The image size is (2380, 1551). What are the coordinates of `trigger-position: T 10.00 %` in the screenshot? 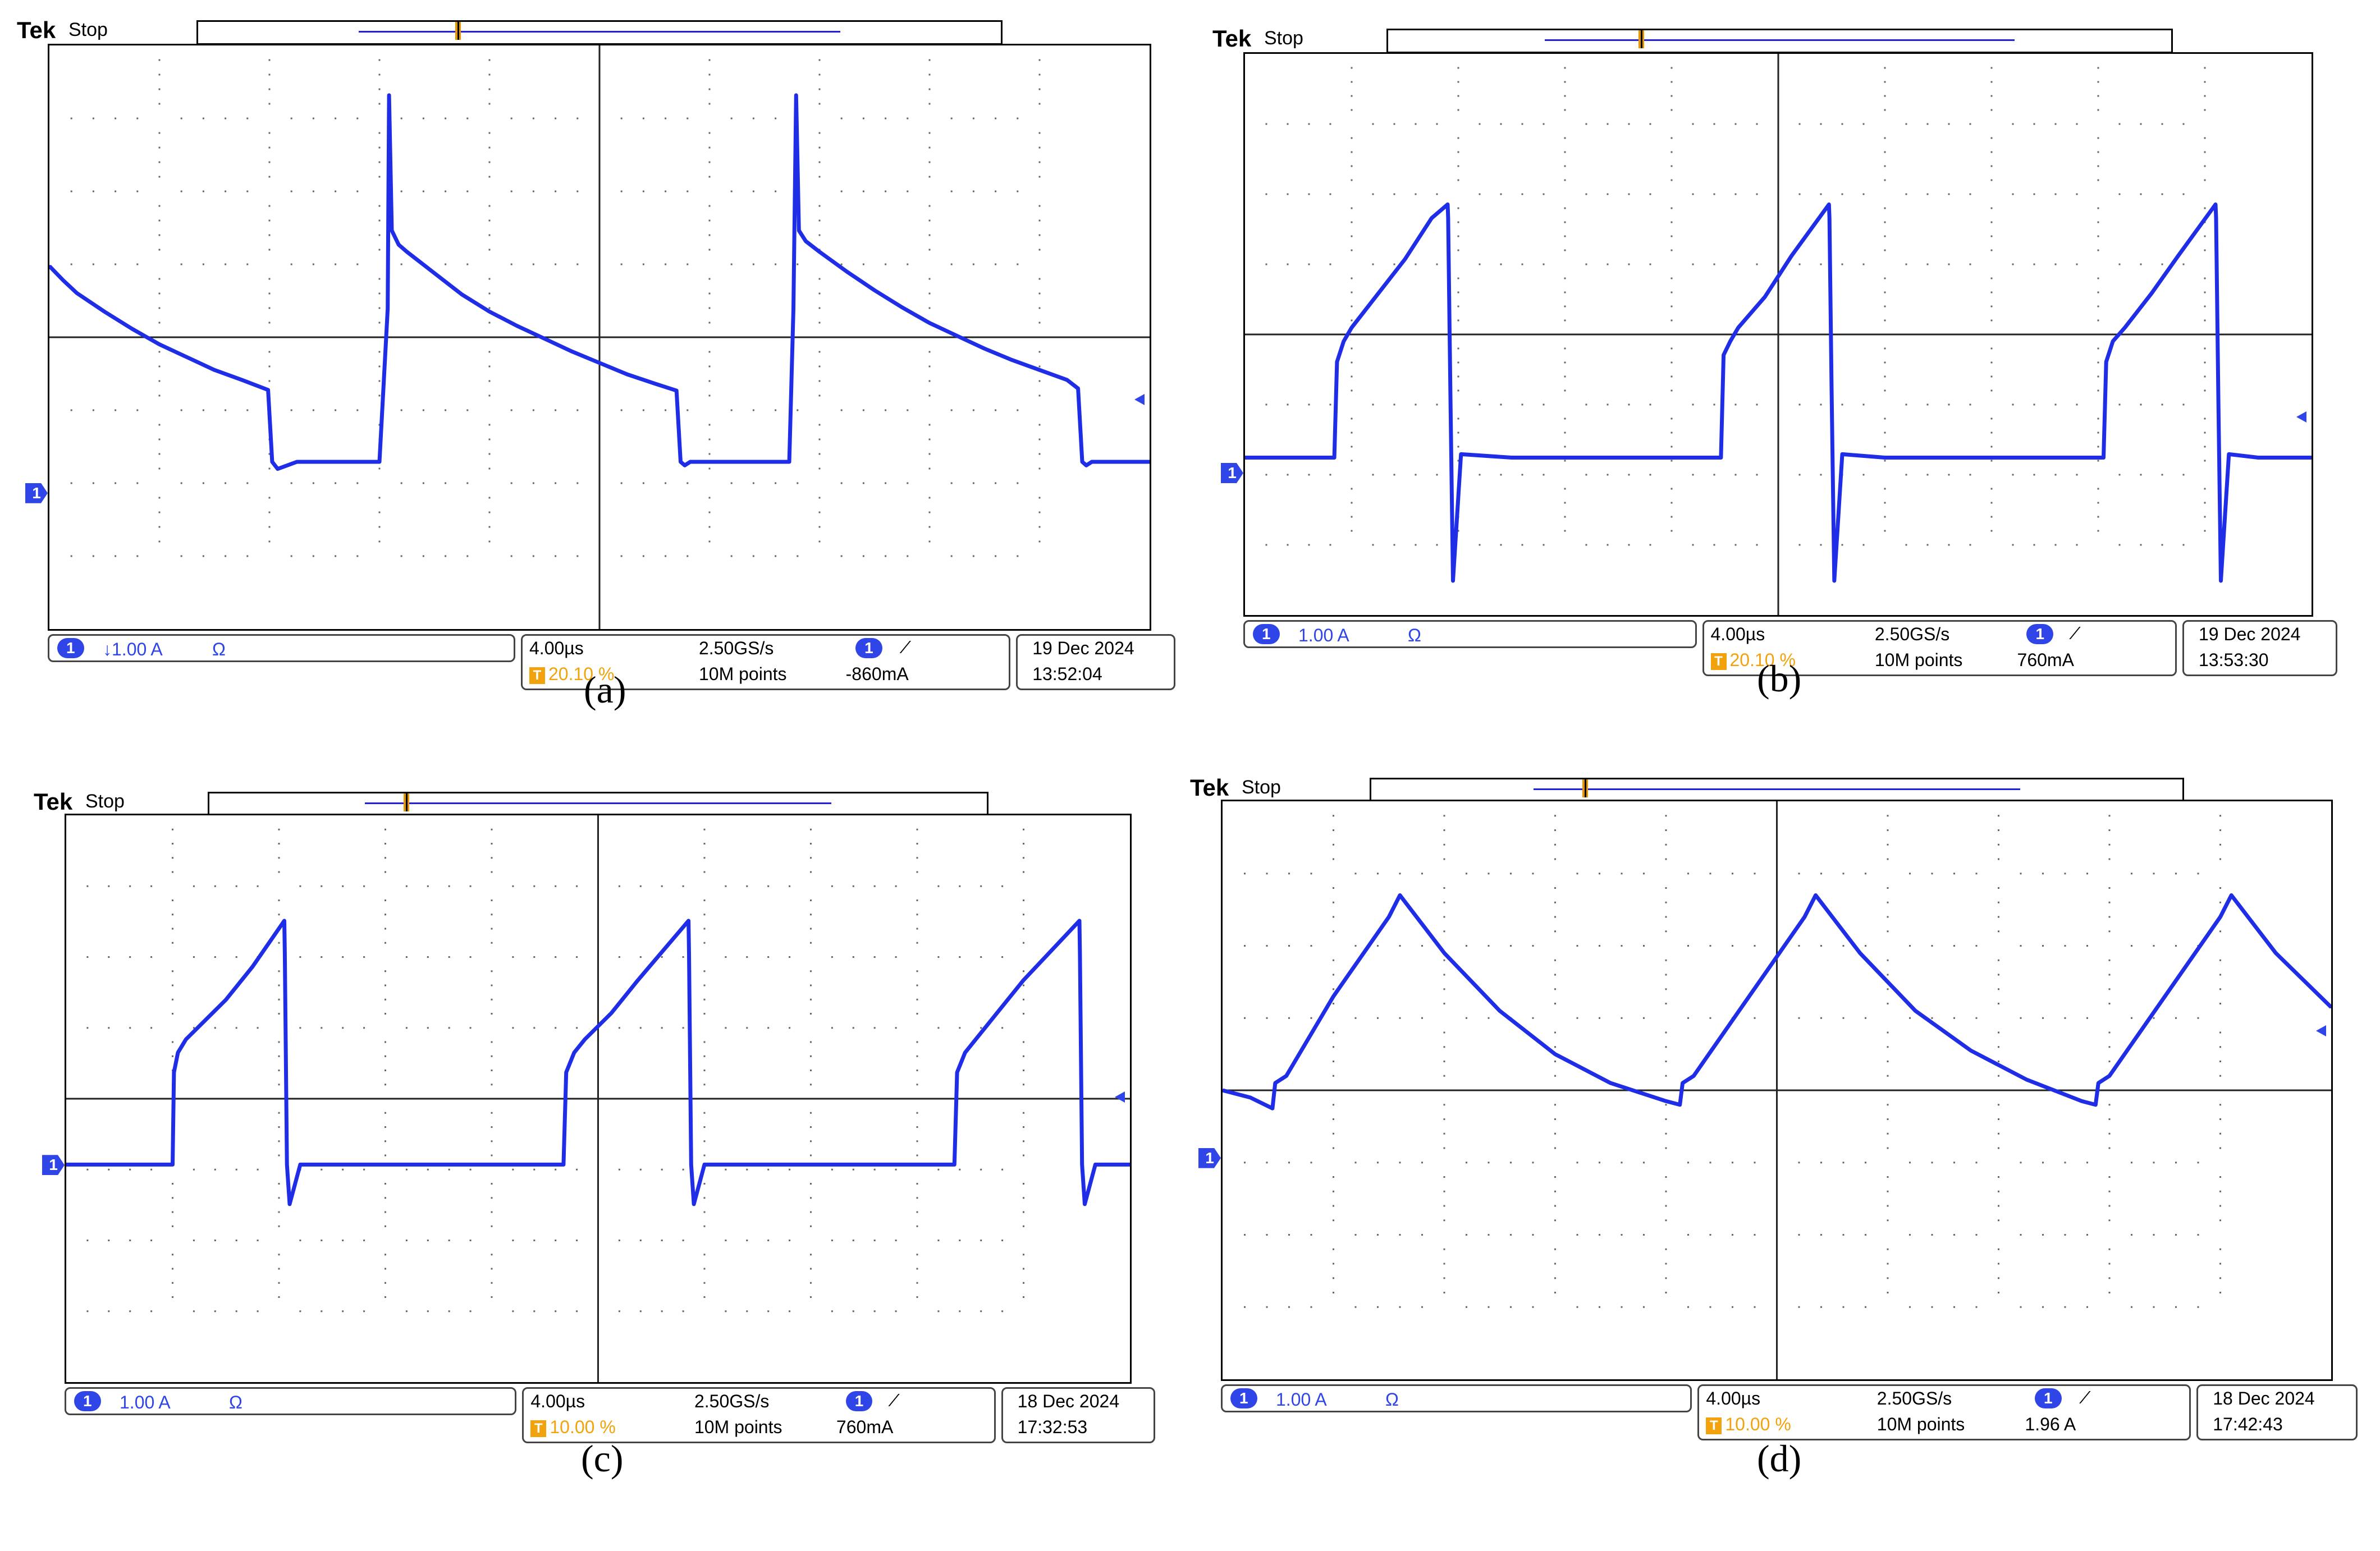 It's located at (1749, 1424).